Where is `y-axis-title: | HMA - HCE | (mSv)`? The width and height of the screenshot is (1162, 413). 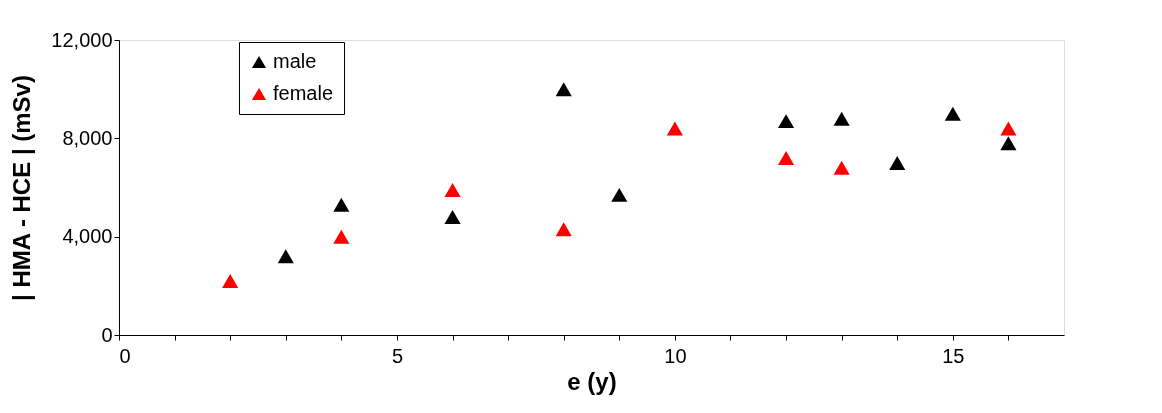
y-axis-title: | HMA - HCE | (mSv) is located at coordinates (22, 188).